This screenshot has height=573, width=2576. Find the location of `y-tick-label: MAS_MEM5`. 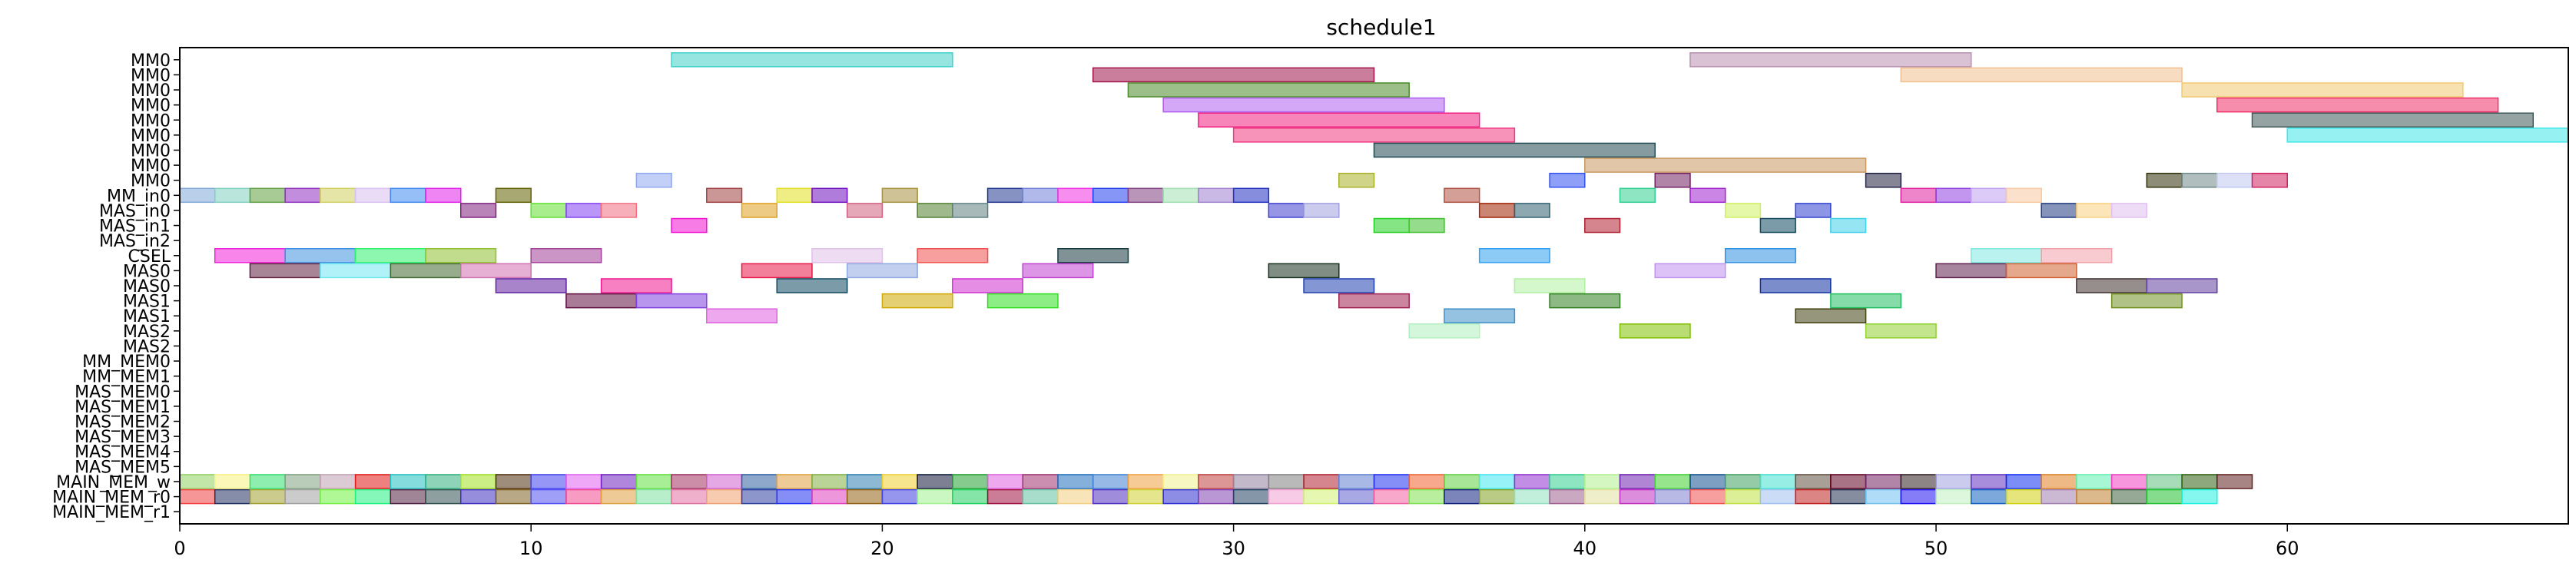

y-tick-label: MAS_MEM5 is located at coordinates (123, 467).